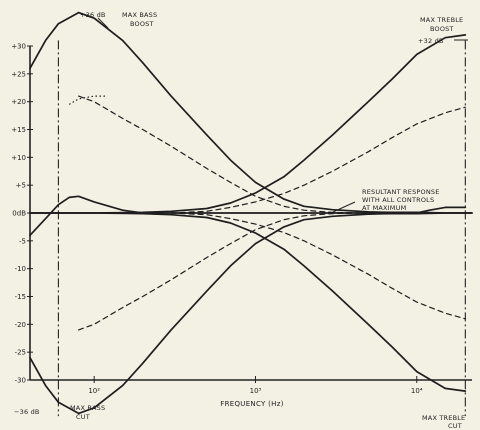 The height and width of the screenshot is (430, 480). I want to click on x-tick-label: 10², so click(94, 391).